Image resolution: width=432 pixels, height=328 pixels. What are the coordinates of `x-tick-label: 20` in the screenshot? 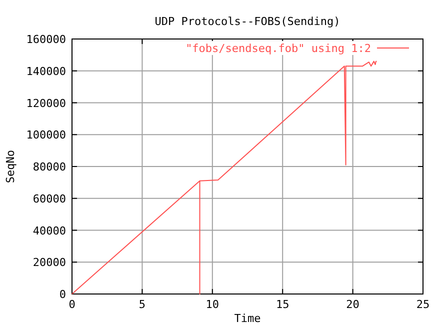 It's located at (353, 304).